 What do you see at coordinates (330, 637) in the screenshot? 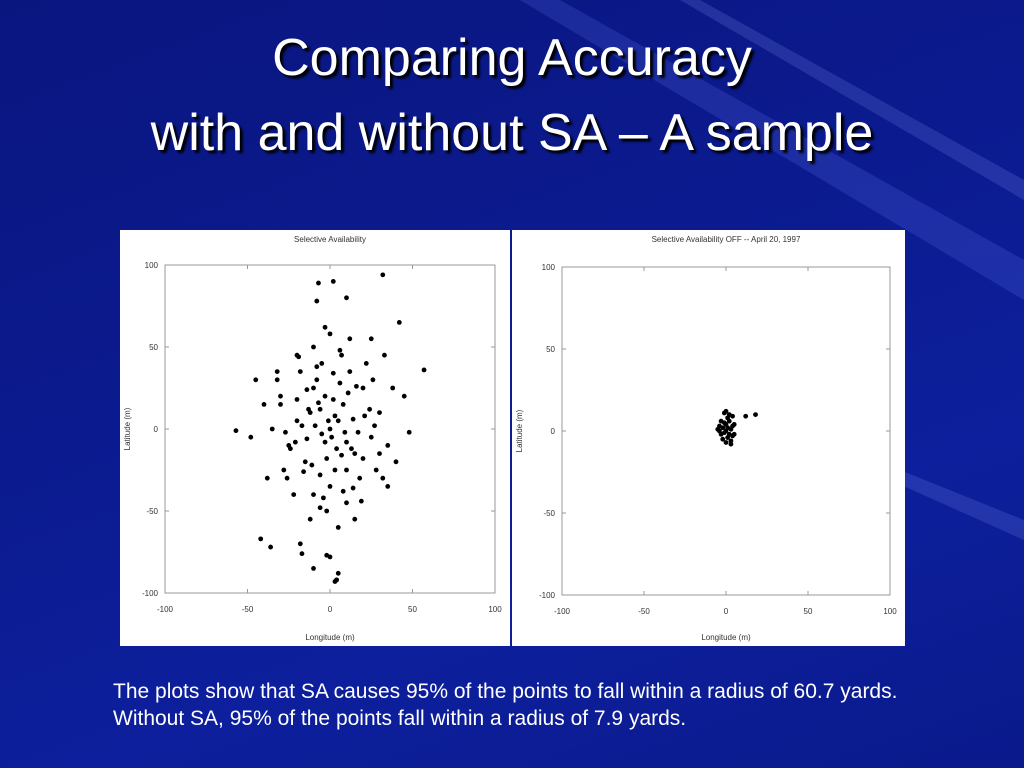
I see `x-axis-label: Longitude (m)` at bounding box center [330, 637].